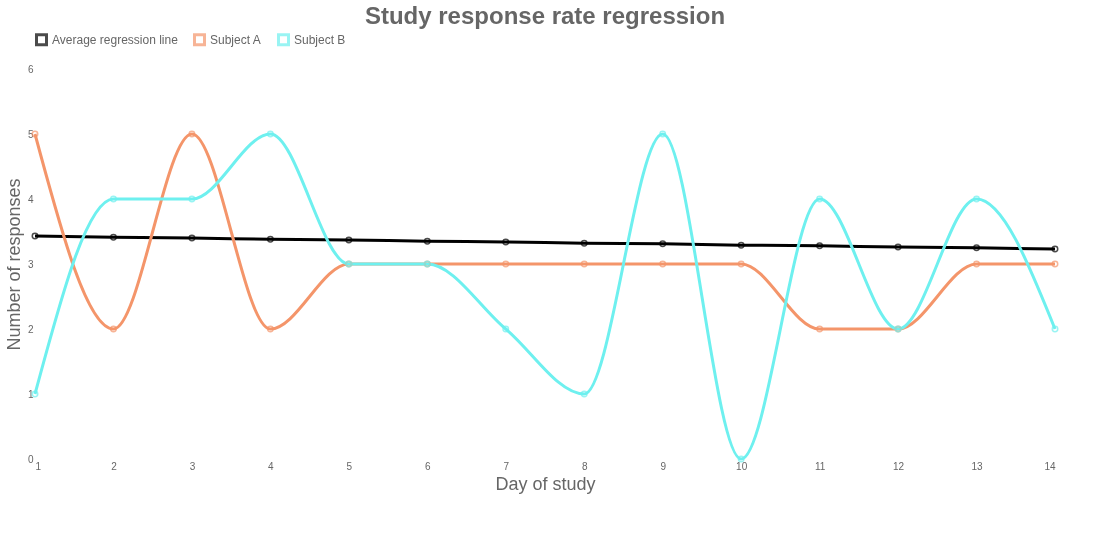 This screenshot has width=1111, height=539. I want to click on x-tick-label: 8, so click(584, 466).